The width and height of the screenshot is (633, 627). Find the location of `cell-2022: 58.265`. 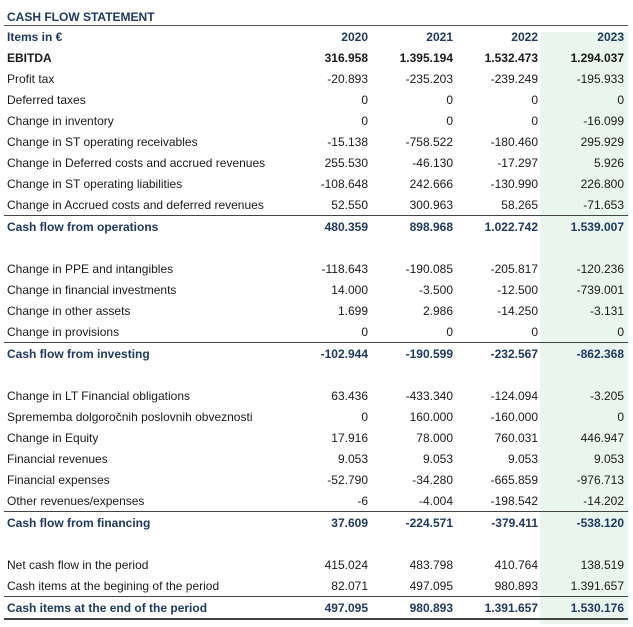

cell-2022: 58.265 is located at coordinates (519, 205).